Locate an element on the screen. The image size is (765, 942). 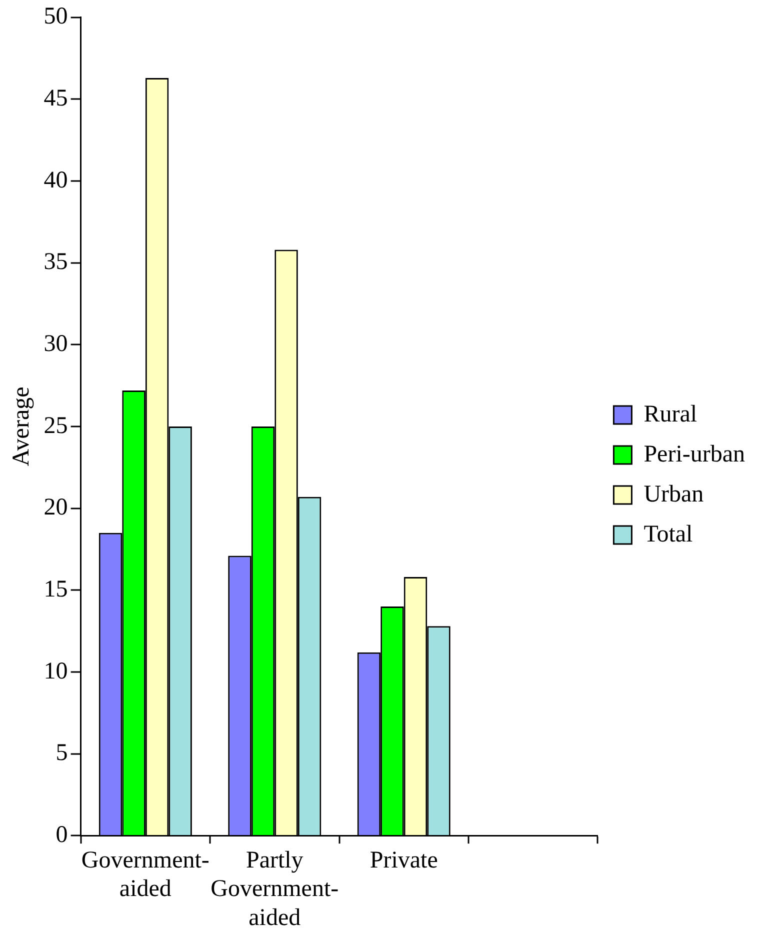
y-tick-label: 20 is located at coordinates (56, 507).